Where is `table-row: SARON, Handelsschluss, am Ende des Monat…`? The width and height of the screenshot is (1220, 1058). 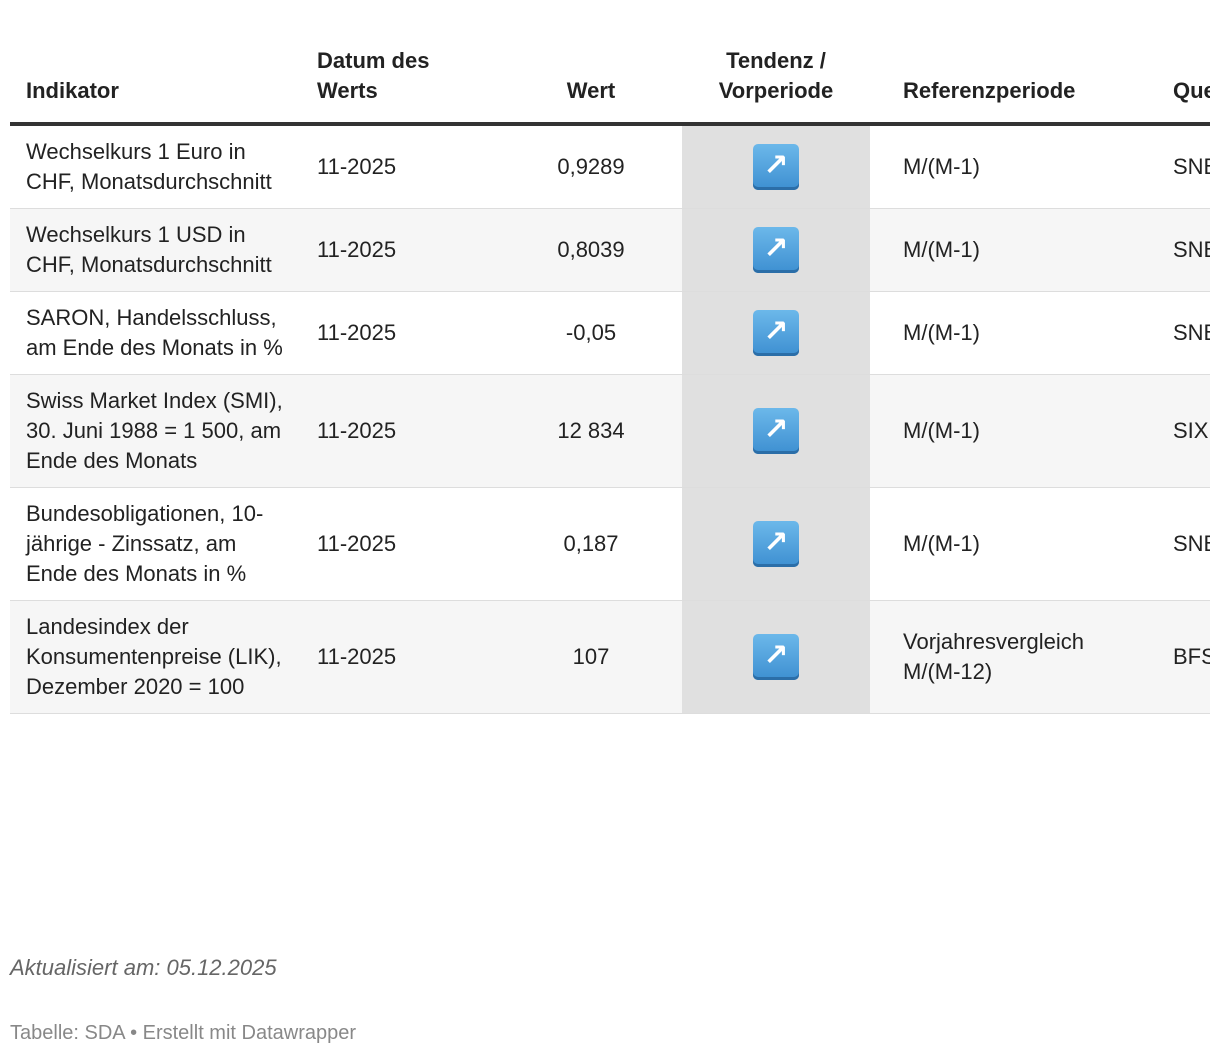 table-row: SARON, Handelsschluss, am Ende des Monat… is located at coordinates (610, 333).